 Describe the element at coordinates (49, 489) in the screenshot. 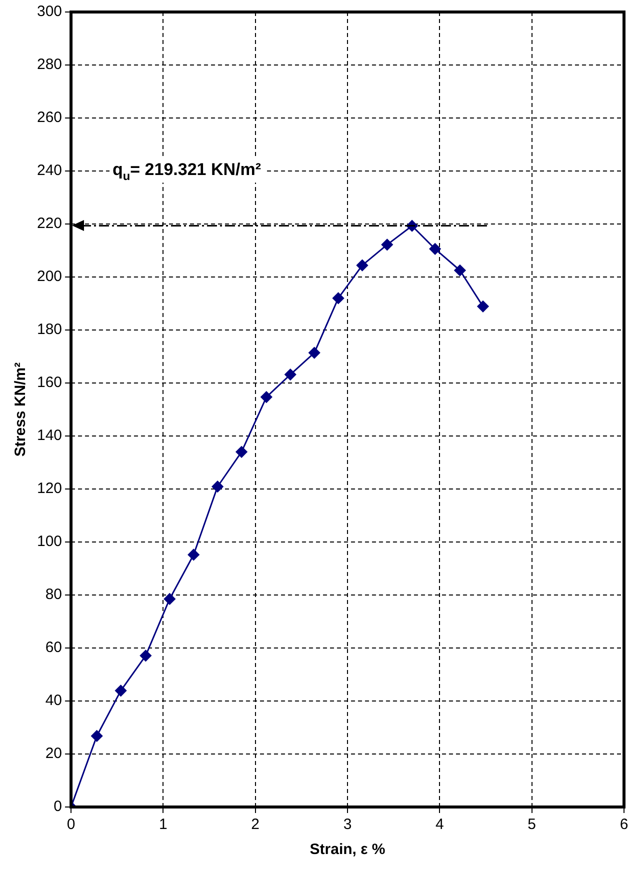

I see `y-tick-label: 120` at that location.